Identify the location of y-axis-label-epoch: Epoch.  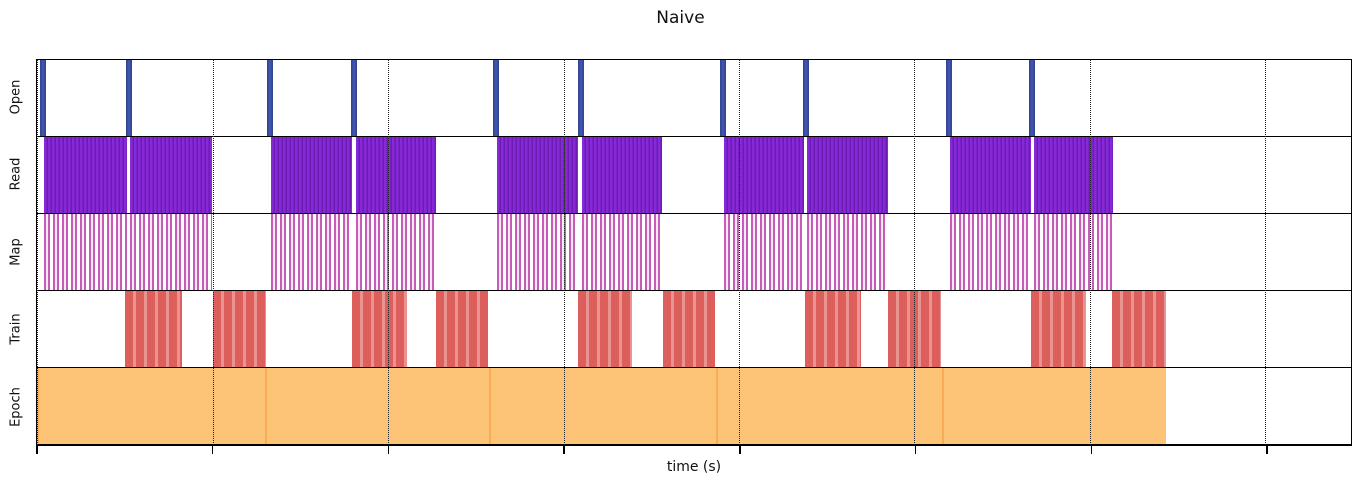
(16, 407).